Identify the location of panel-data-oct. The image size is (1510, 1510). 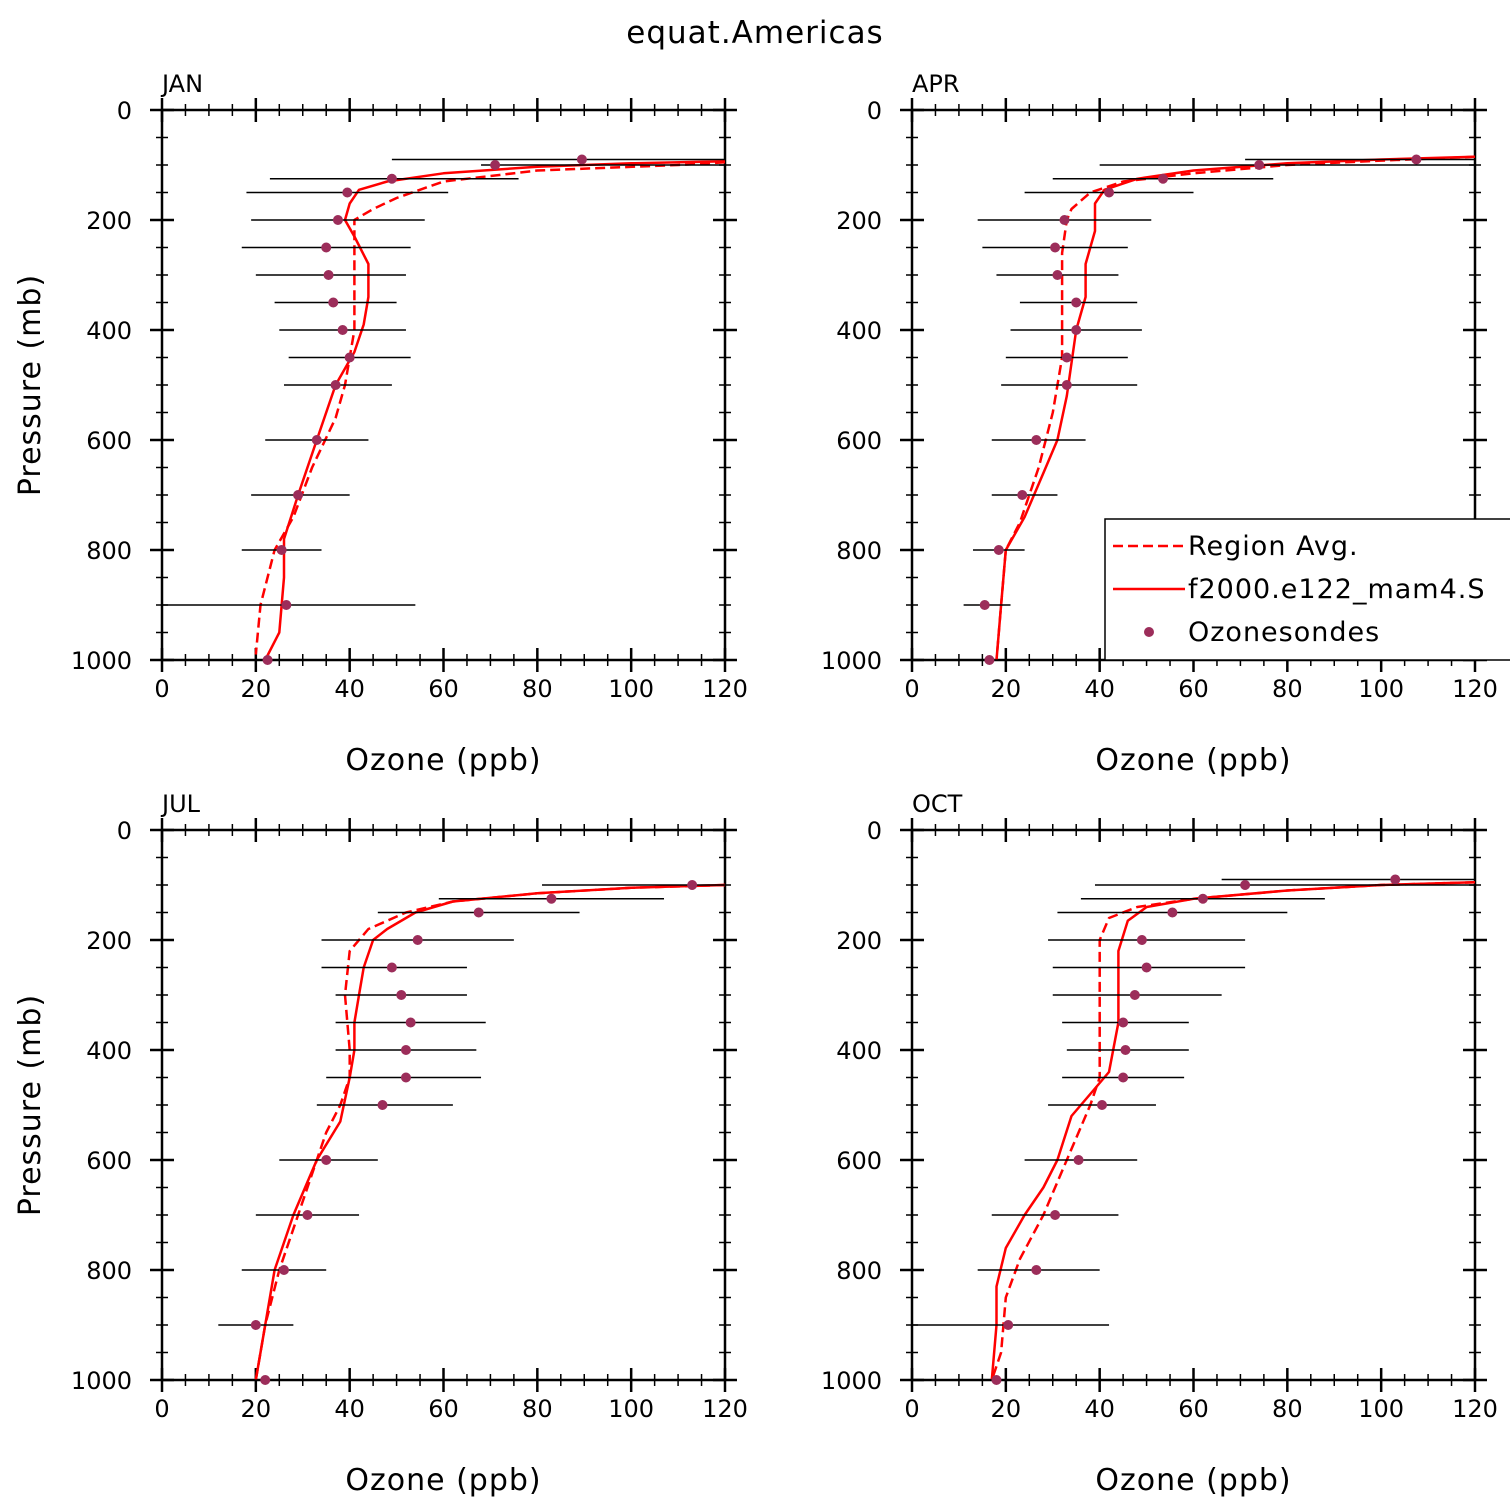
(1194, 1129).